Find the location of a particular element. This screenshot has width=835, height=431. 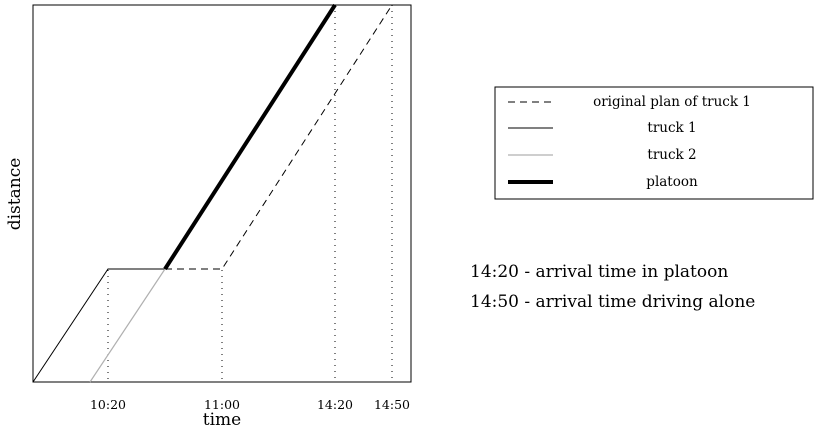

x-tick-label: 10:20 is located at coordinates (108, 404).